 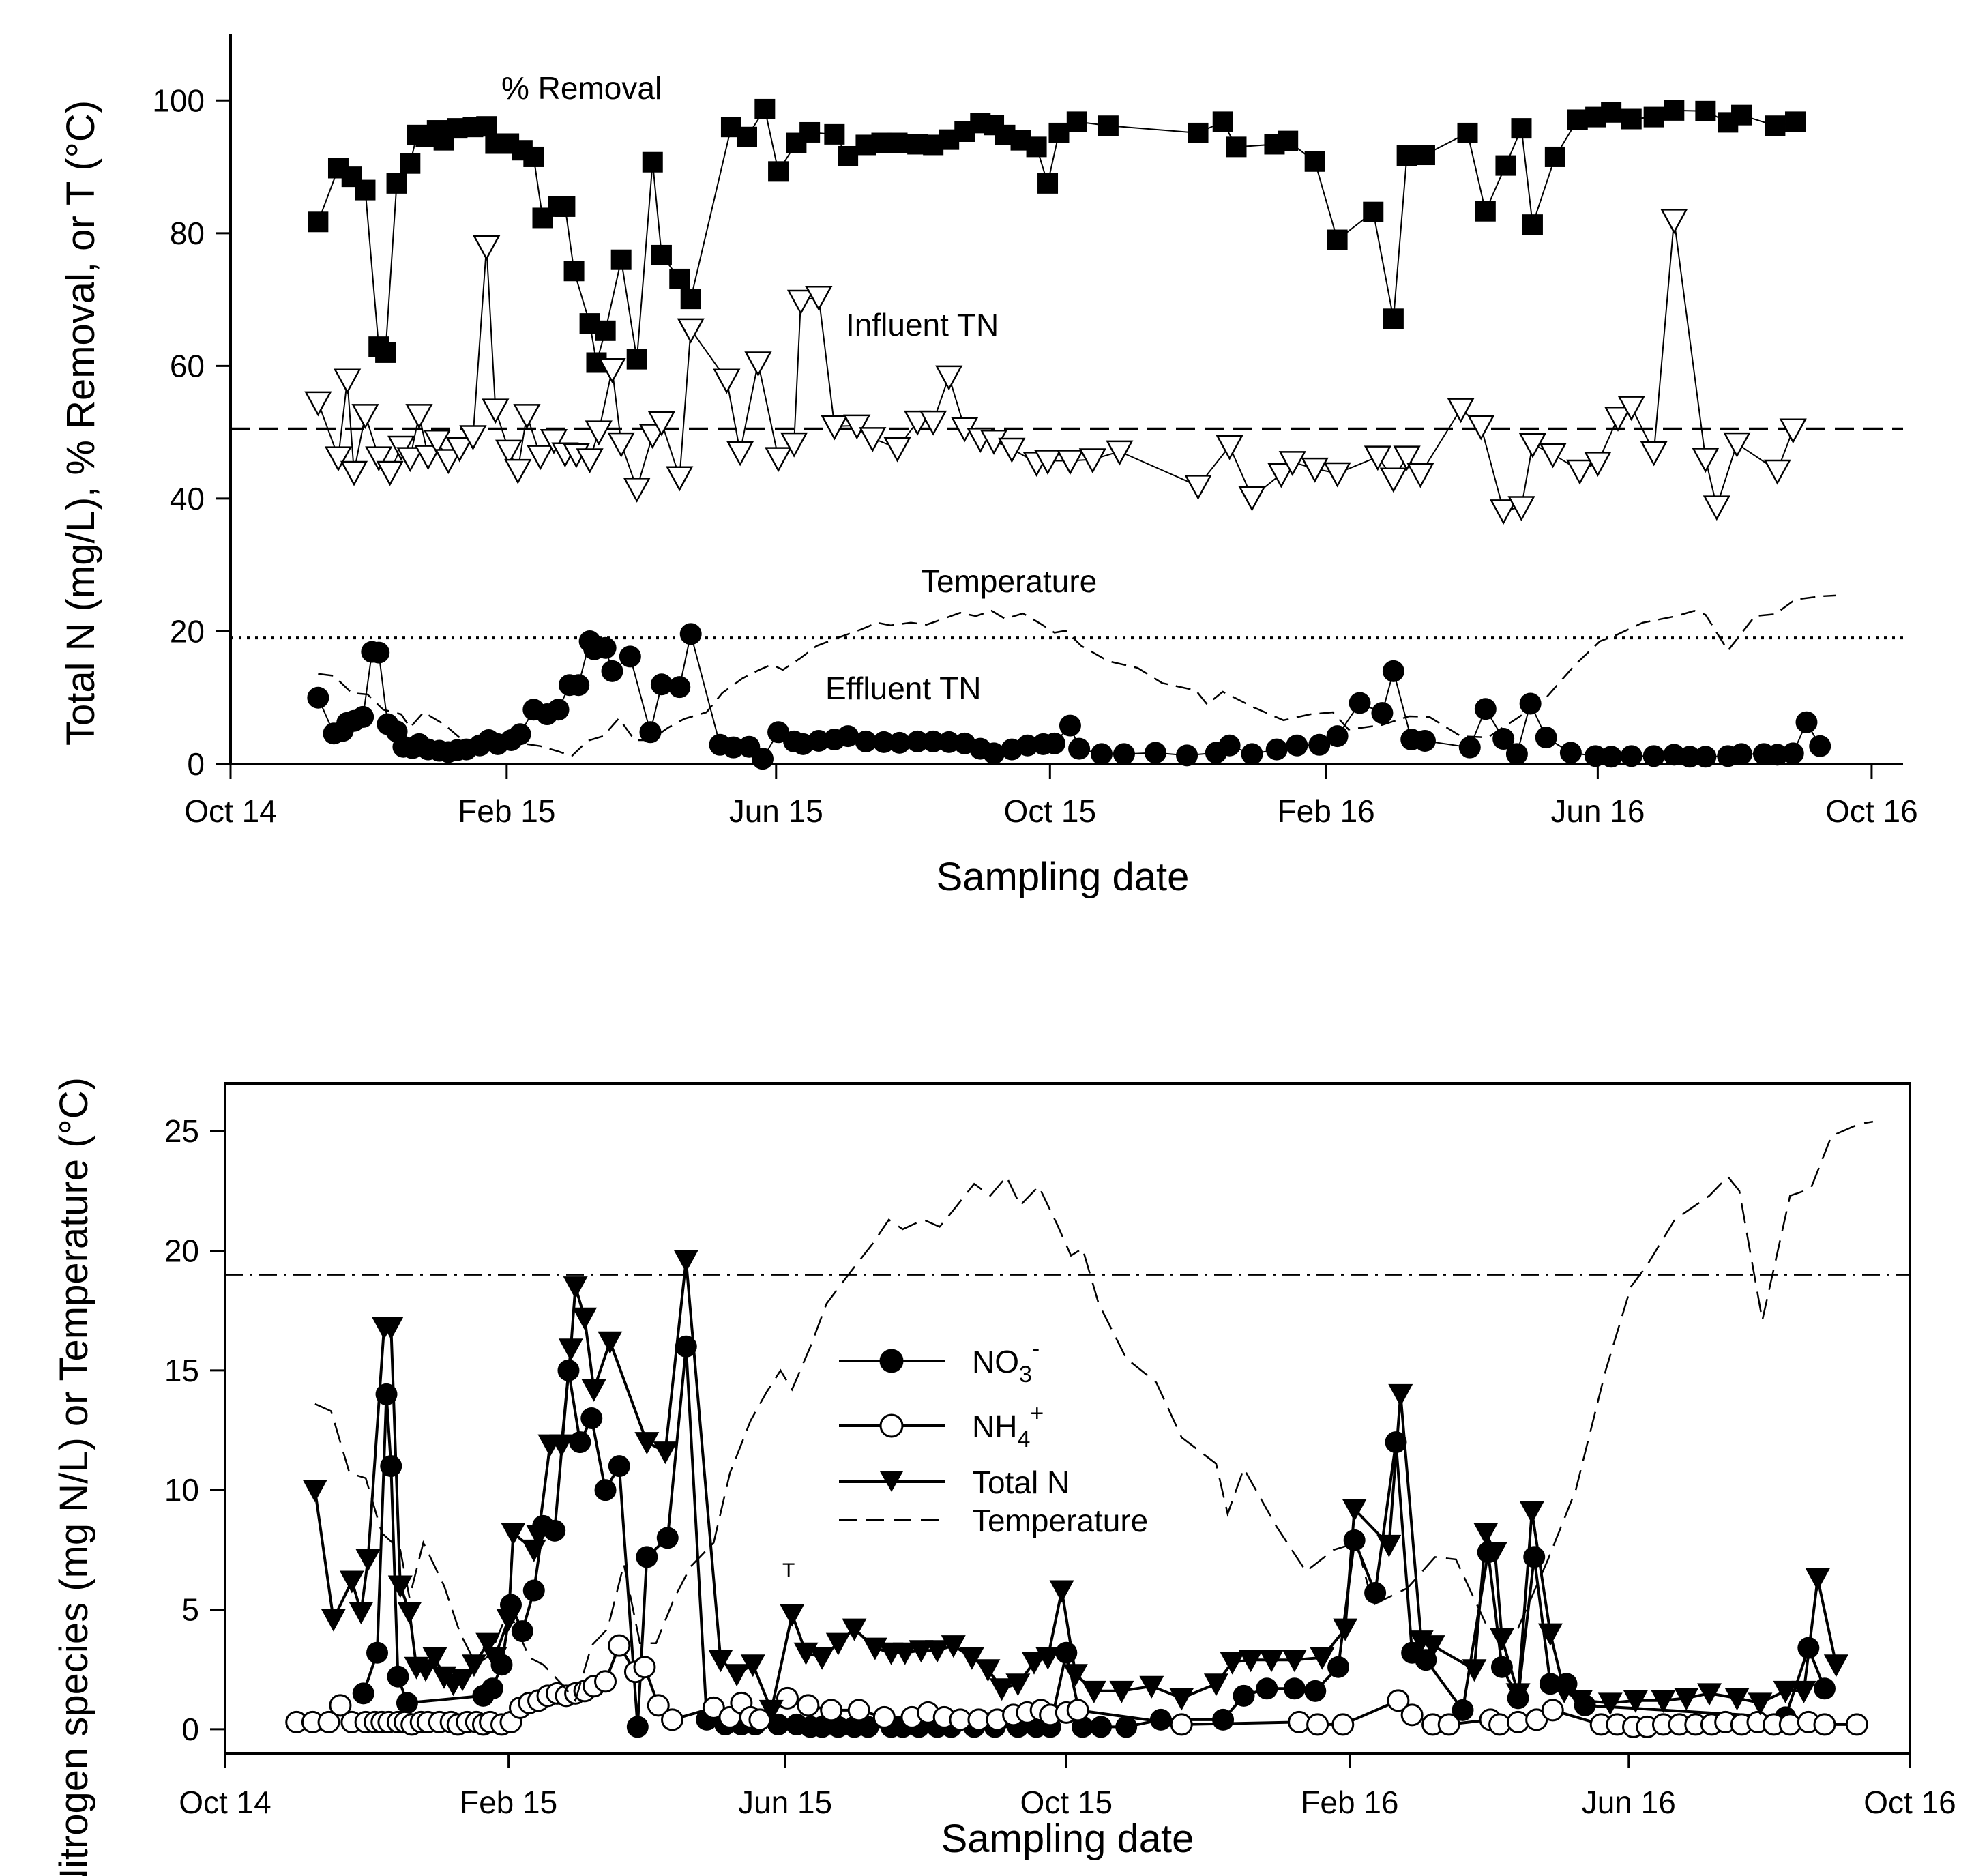 I want to click on y-tick-label: 15, so click(x=181, y=1370).